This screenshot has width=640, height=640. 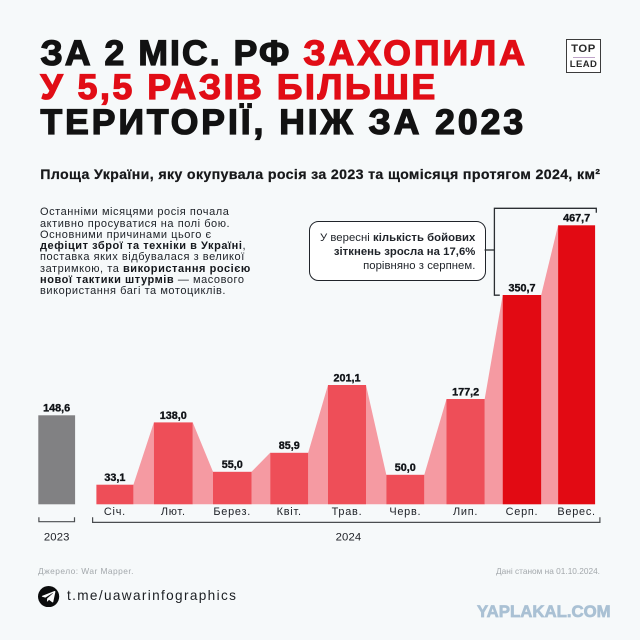 What do you see at coordinates (405, 512) in the screenshot?
I see `svg-text: Черв.` at bounding box center [405, 512].